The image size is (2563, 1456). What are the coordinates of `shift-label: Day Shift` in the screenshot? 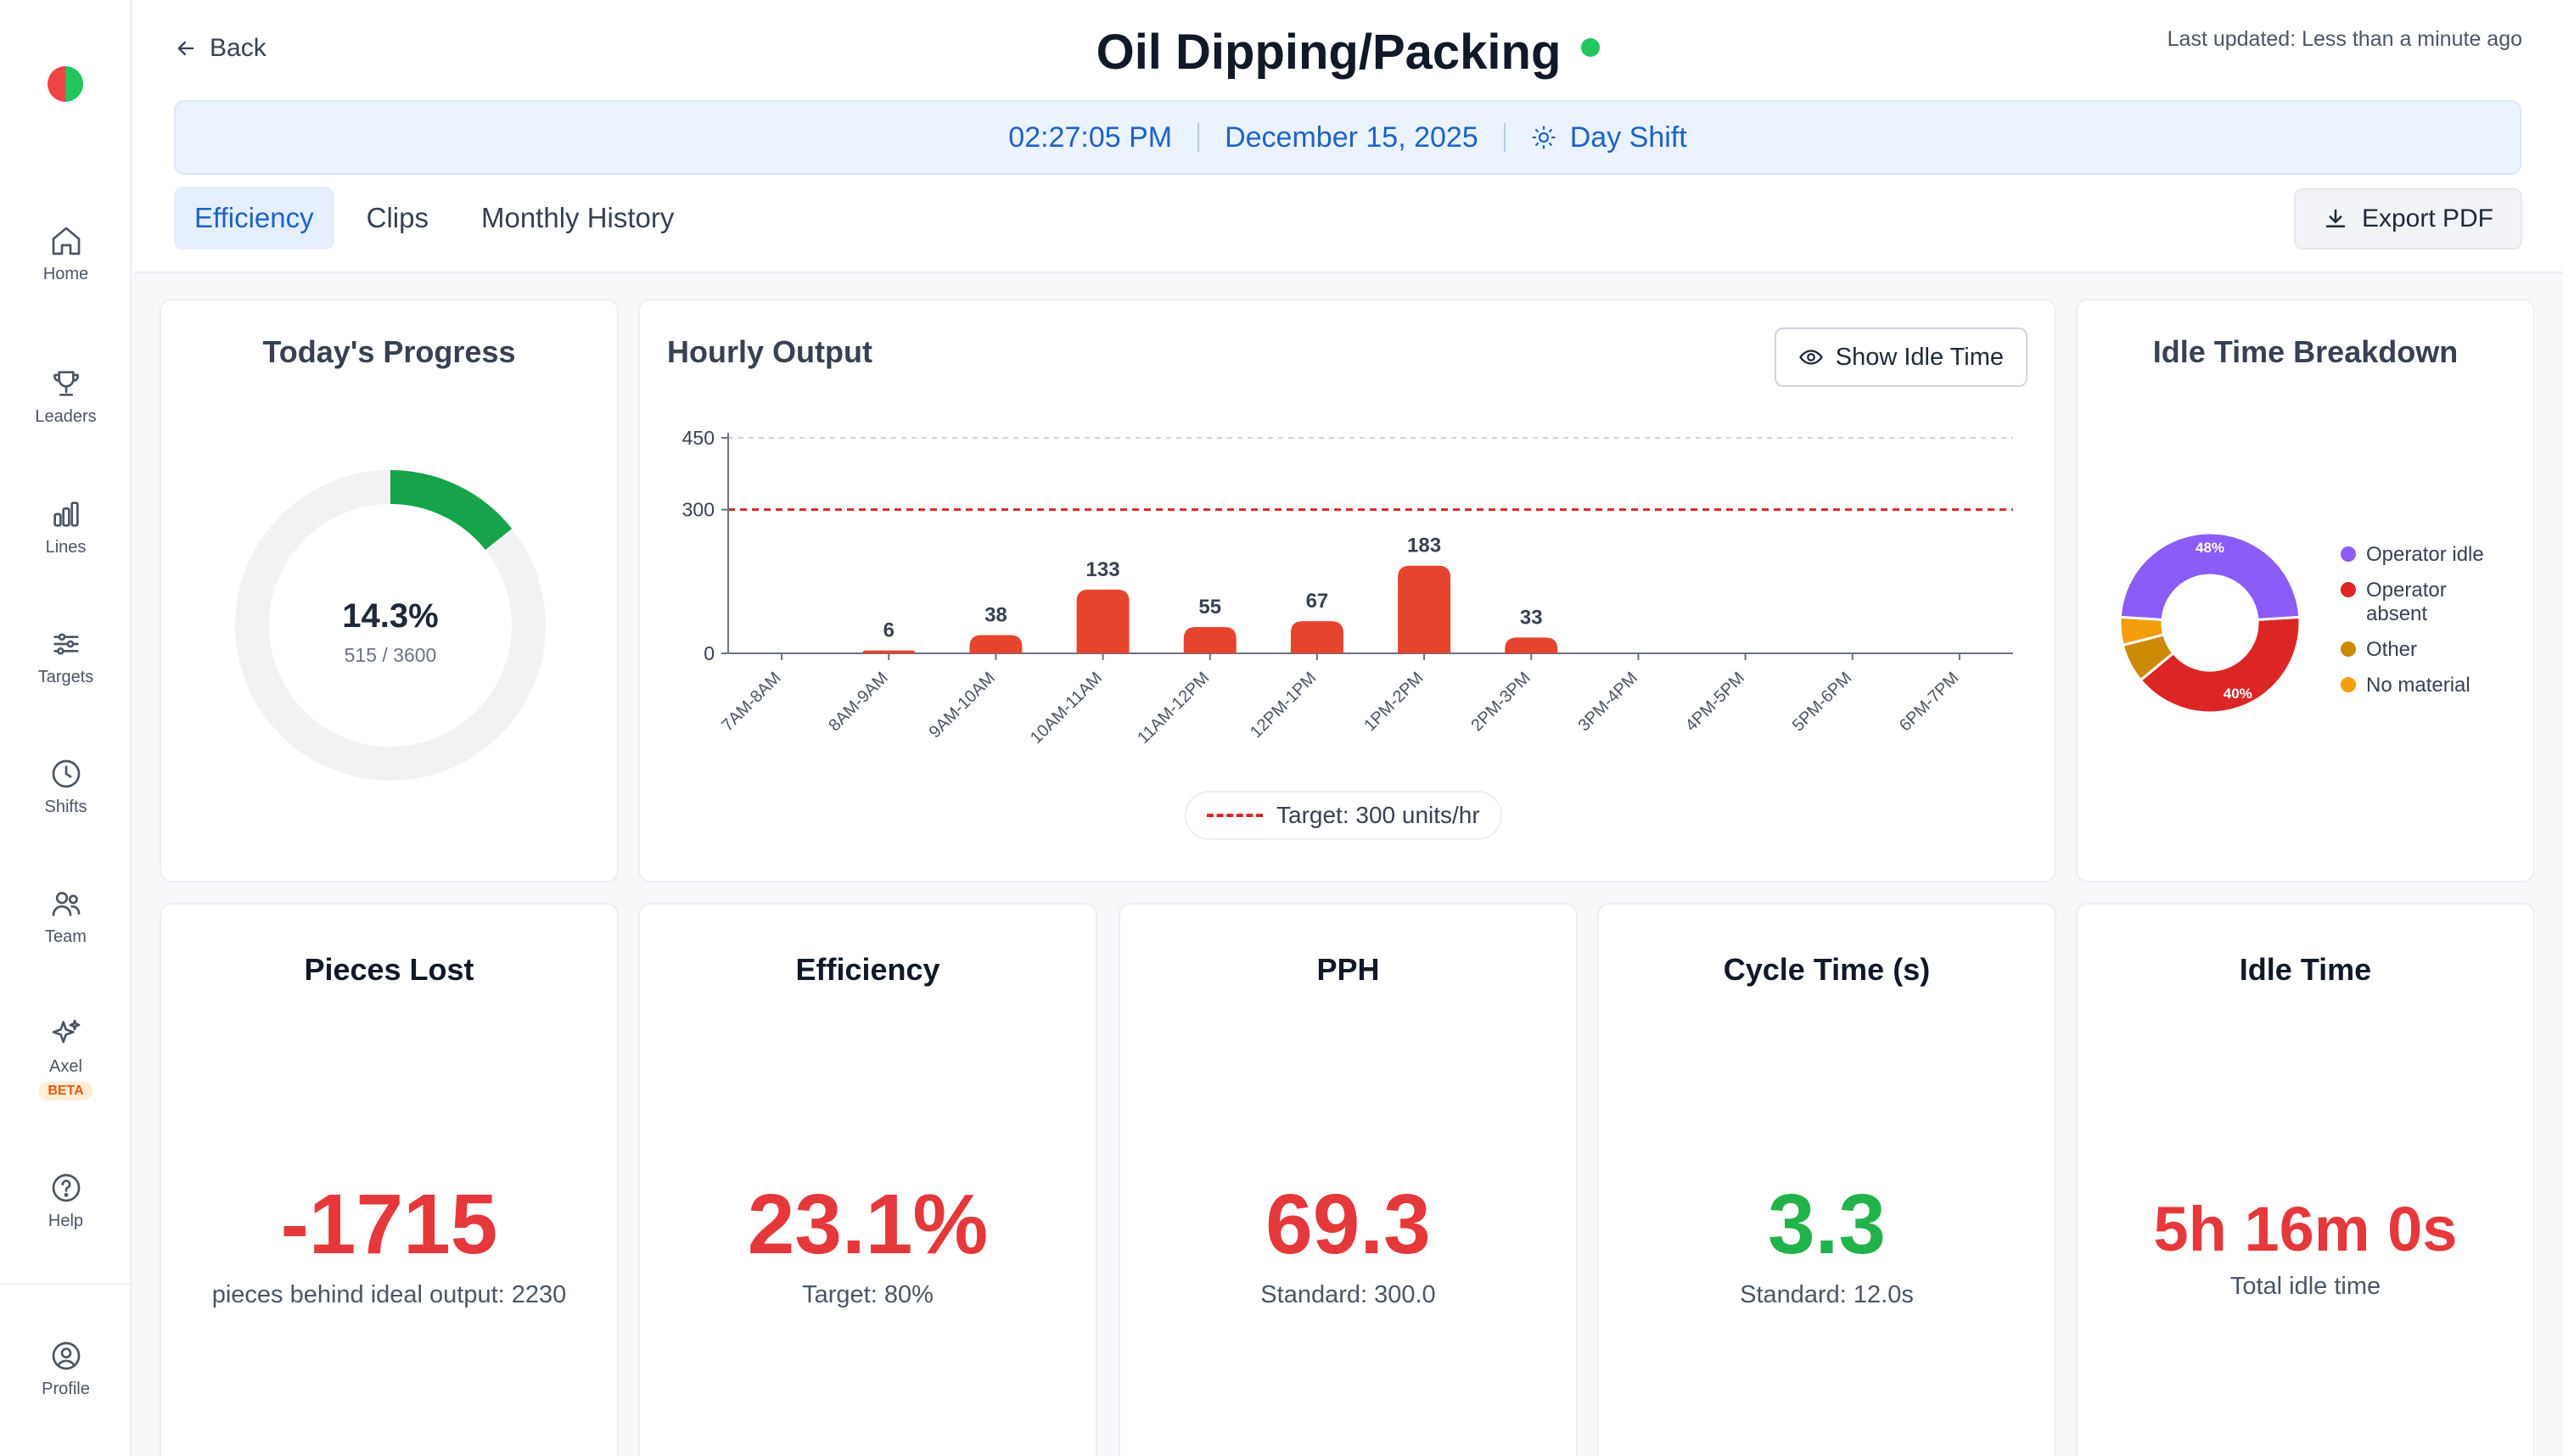 It's located at (1628, 137).